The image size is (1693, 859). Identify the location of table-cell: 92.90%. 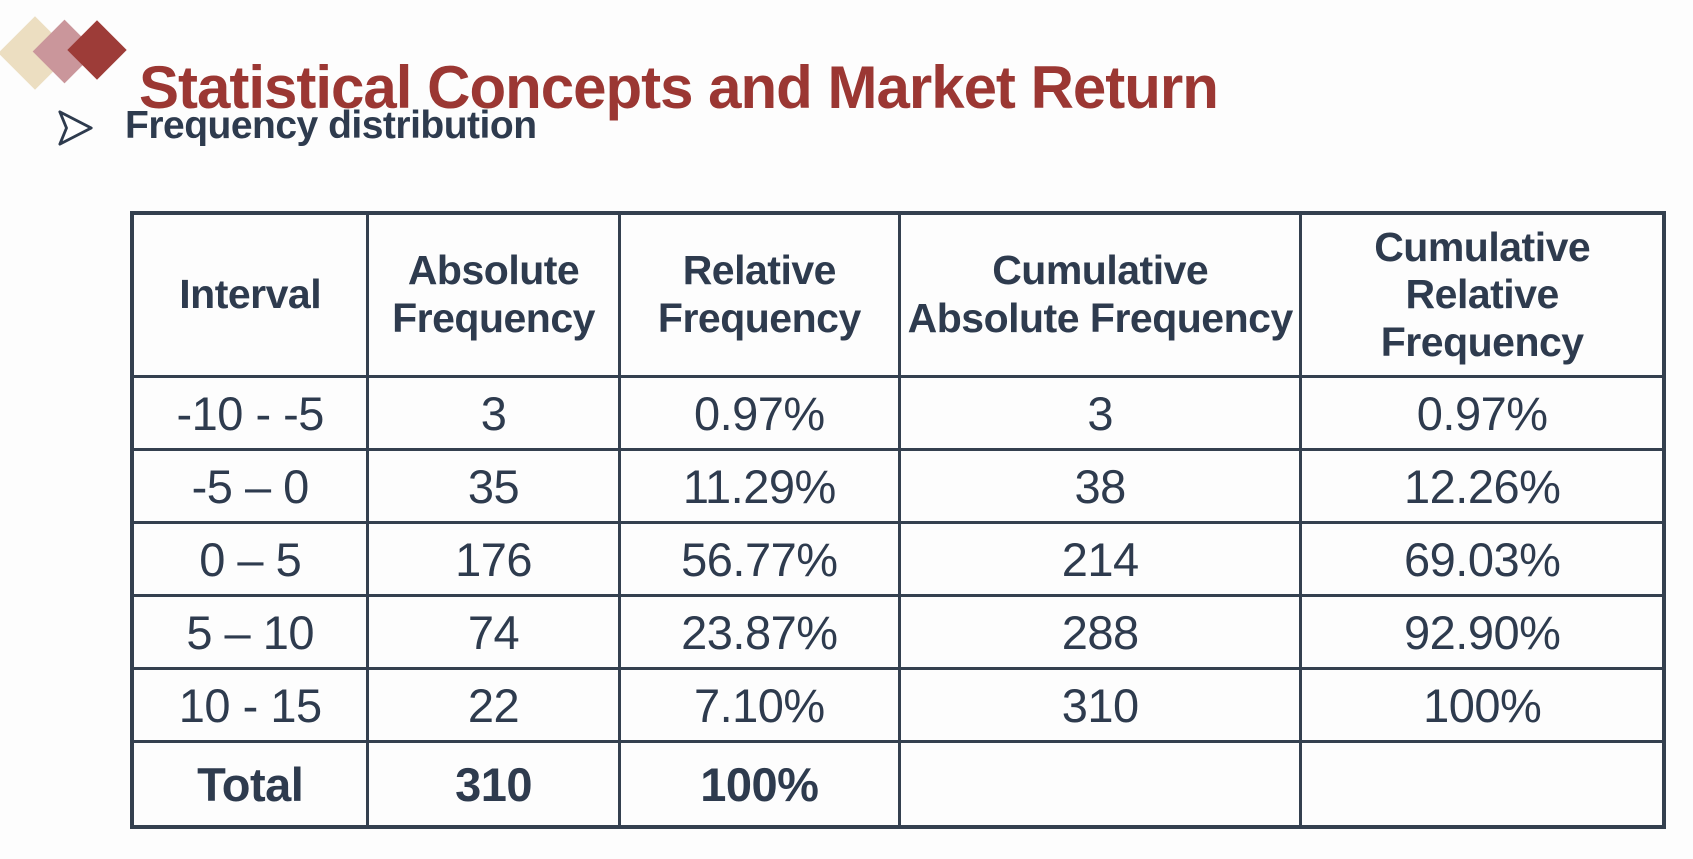
(1482, 632).